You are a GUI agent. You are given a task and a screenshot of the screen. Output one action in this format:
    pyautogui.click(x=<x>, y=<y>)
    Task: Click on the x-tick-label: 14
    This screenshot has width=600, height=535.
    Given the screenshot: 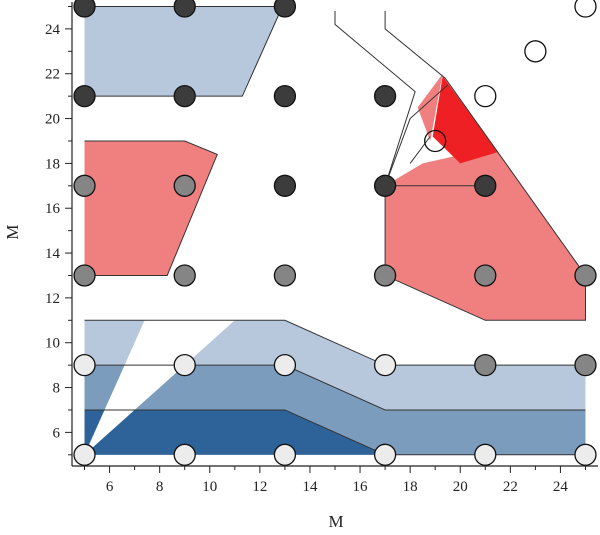 What is the action you would take?
    pyautogui.click(x=310, y=487)
    